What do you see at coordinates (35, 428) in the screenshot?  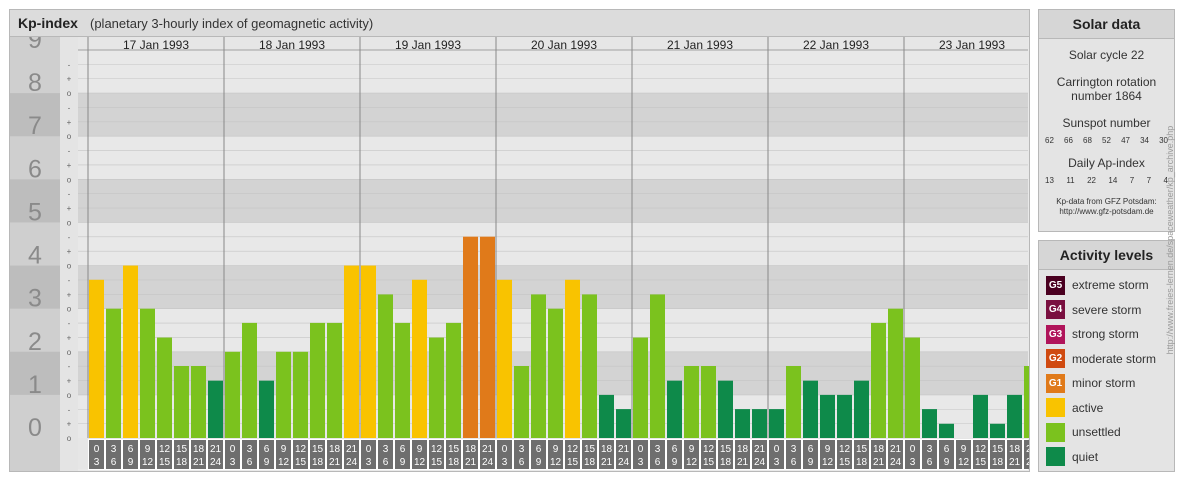 I see `y-tick-label: 0` at bounding box center [35, 428].